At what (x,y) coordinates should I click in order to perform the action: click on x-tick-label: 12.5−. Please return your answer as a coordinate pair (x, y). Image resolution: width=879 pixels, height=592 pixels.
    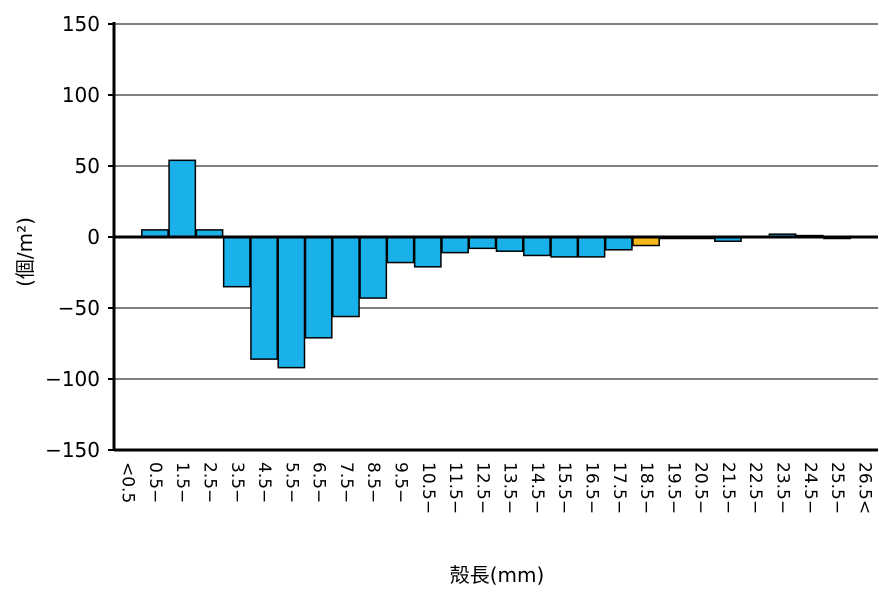
    Looking at the image, I should click on (482, 488).